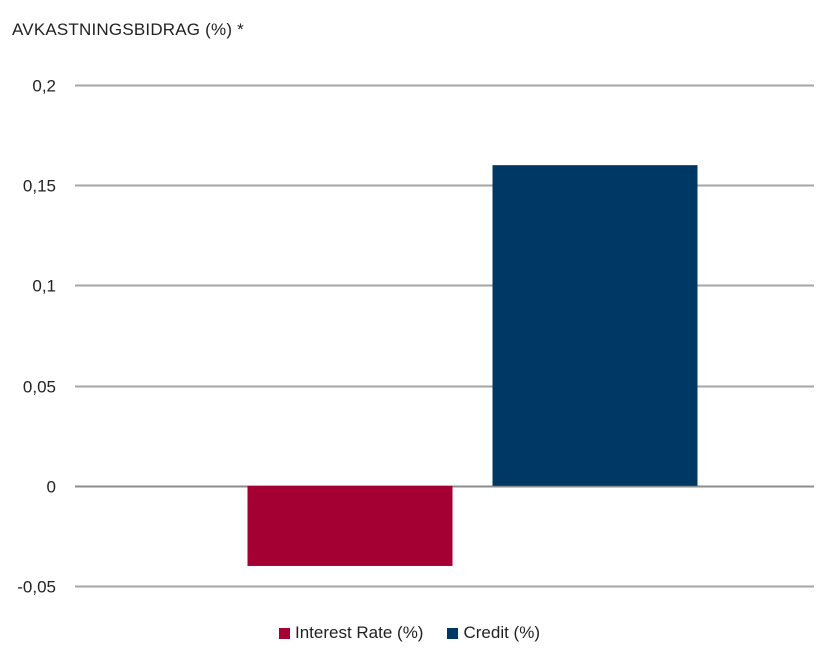 The image size is (819, 649). What do you see at coordinates (39, 186) in the screenshot?
I see `y-tick-label: 0,15` at bounding box center [39, 186].